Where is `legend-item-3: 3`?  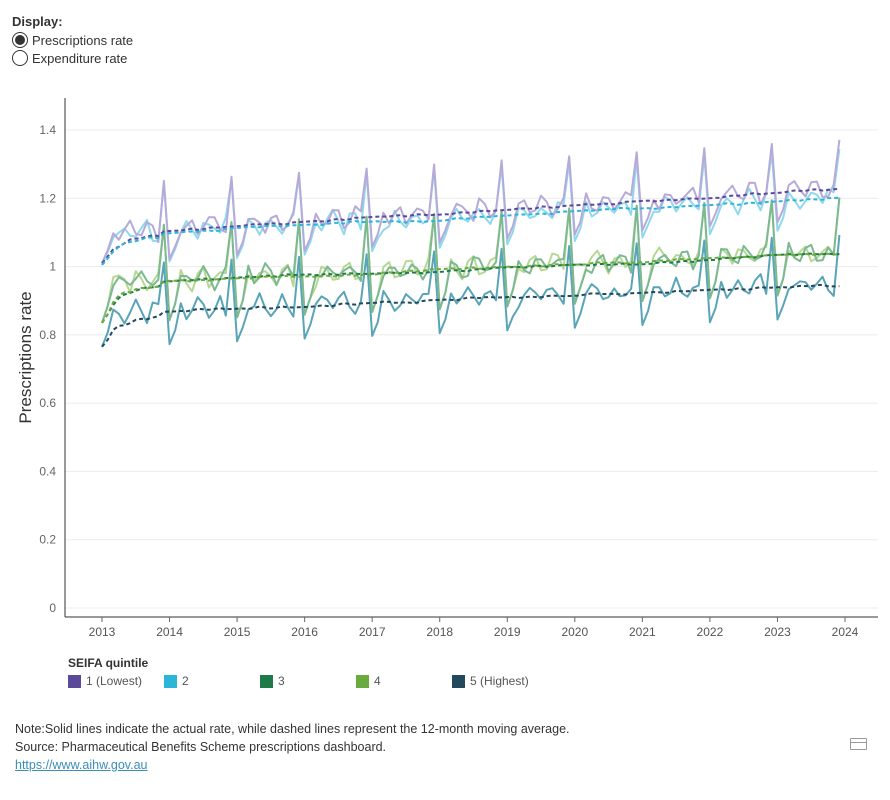
legend-item-3: 3 is located at coordinates (272, 681).